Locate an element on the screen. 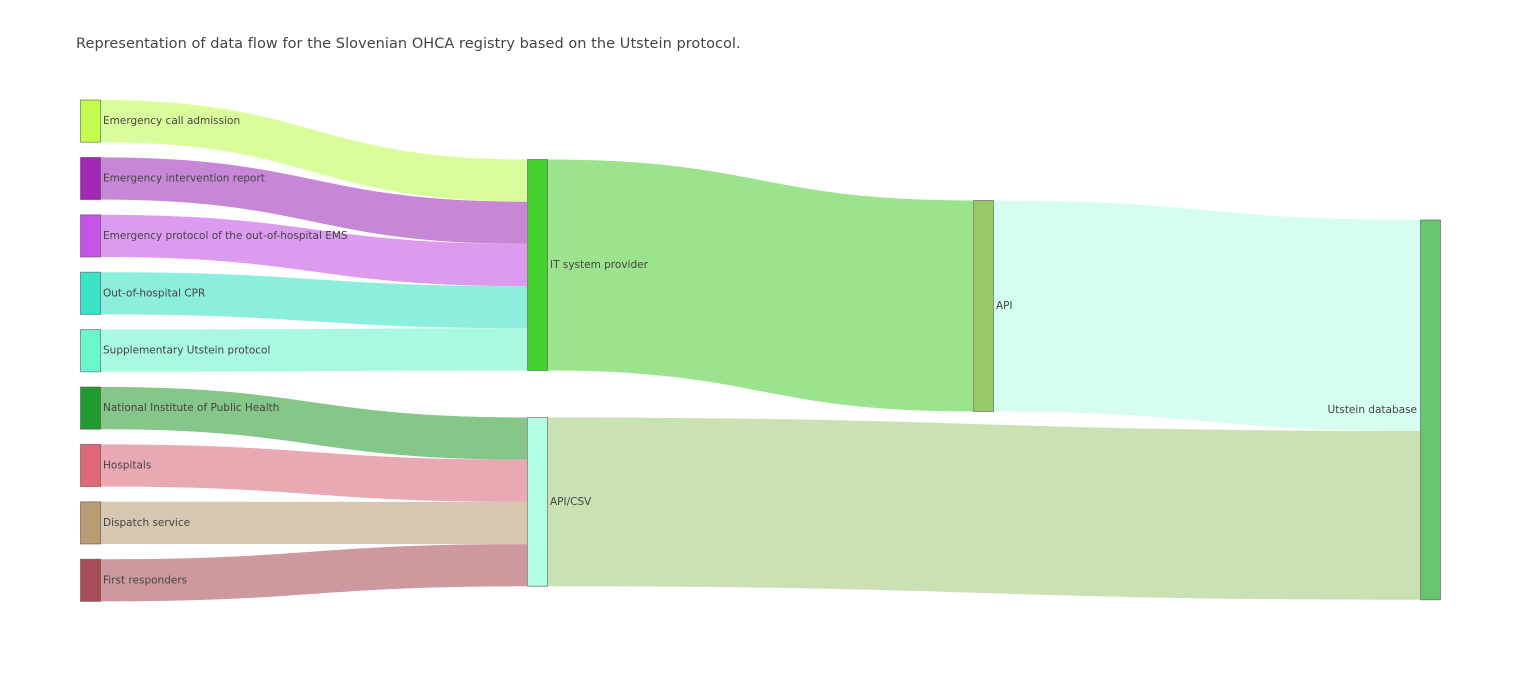  link-n11-to-n12 is located at coordinates (1206, 316).